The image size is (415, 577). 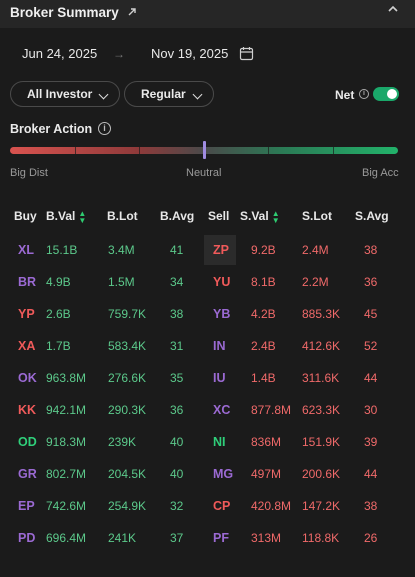 What do you see at coordinates (207, 282) in the screenshot?
I see `table-row: BR 4.9B 1.5M 34 YU 8.1B 2.2M 36` at bounding box center [207, 282].